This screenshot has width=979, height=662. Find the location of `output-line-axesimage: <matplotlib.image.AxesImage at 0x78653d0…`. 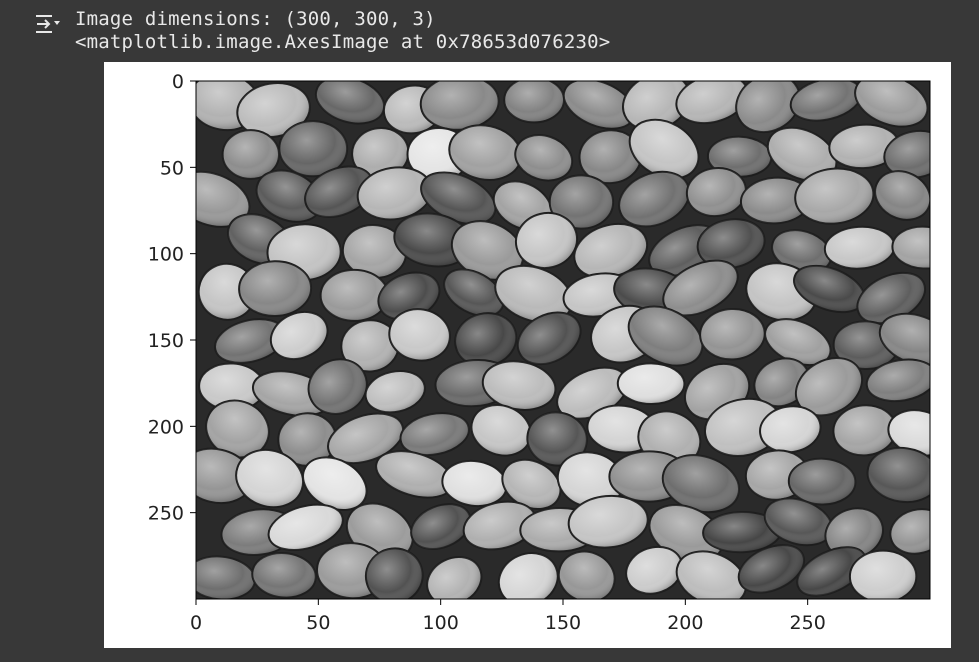

output-line-axesimage: <matplotlib.image.AxesImage at 0x78653d0… is located at coordinates (342, 42).